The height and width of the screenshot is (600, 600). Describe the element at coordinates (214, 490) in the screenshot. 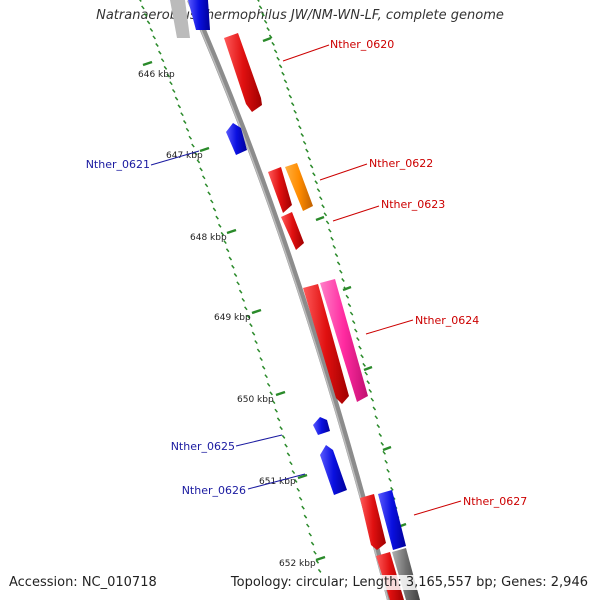

I see `gene-label: Nther_0626` at that location.